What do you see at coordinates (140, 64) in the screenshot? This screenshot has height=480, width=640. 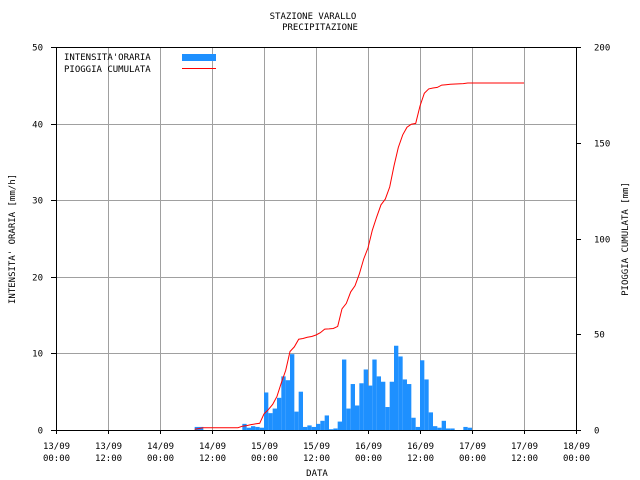 I see `legend: INTENSITA'ORARIA PIOGGIA CUMULATA` at bounding box center [140, 64].